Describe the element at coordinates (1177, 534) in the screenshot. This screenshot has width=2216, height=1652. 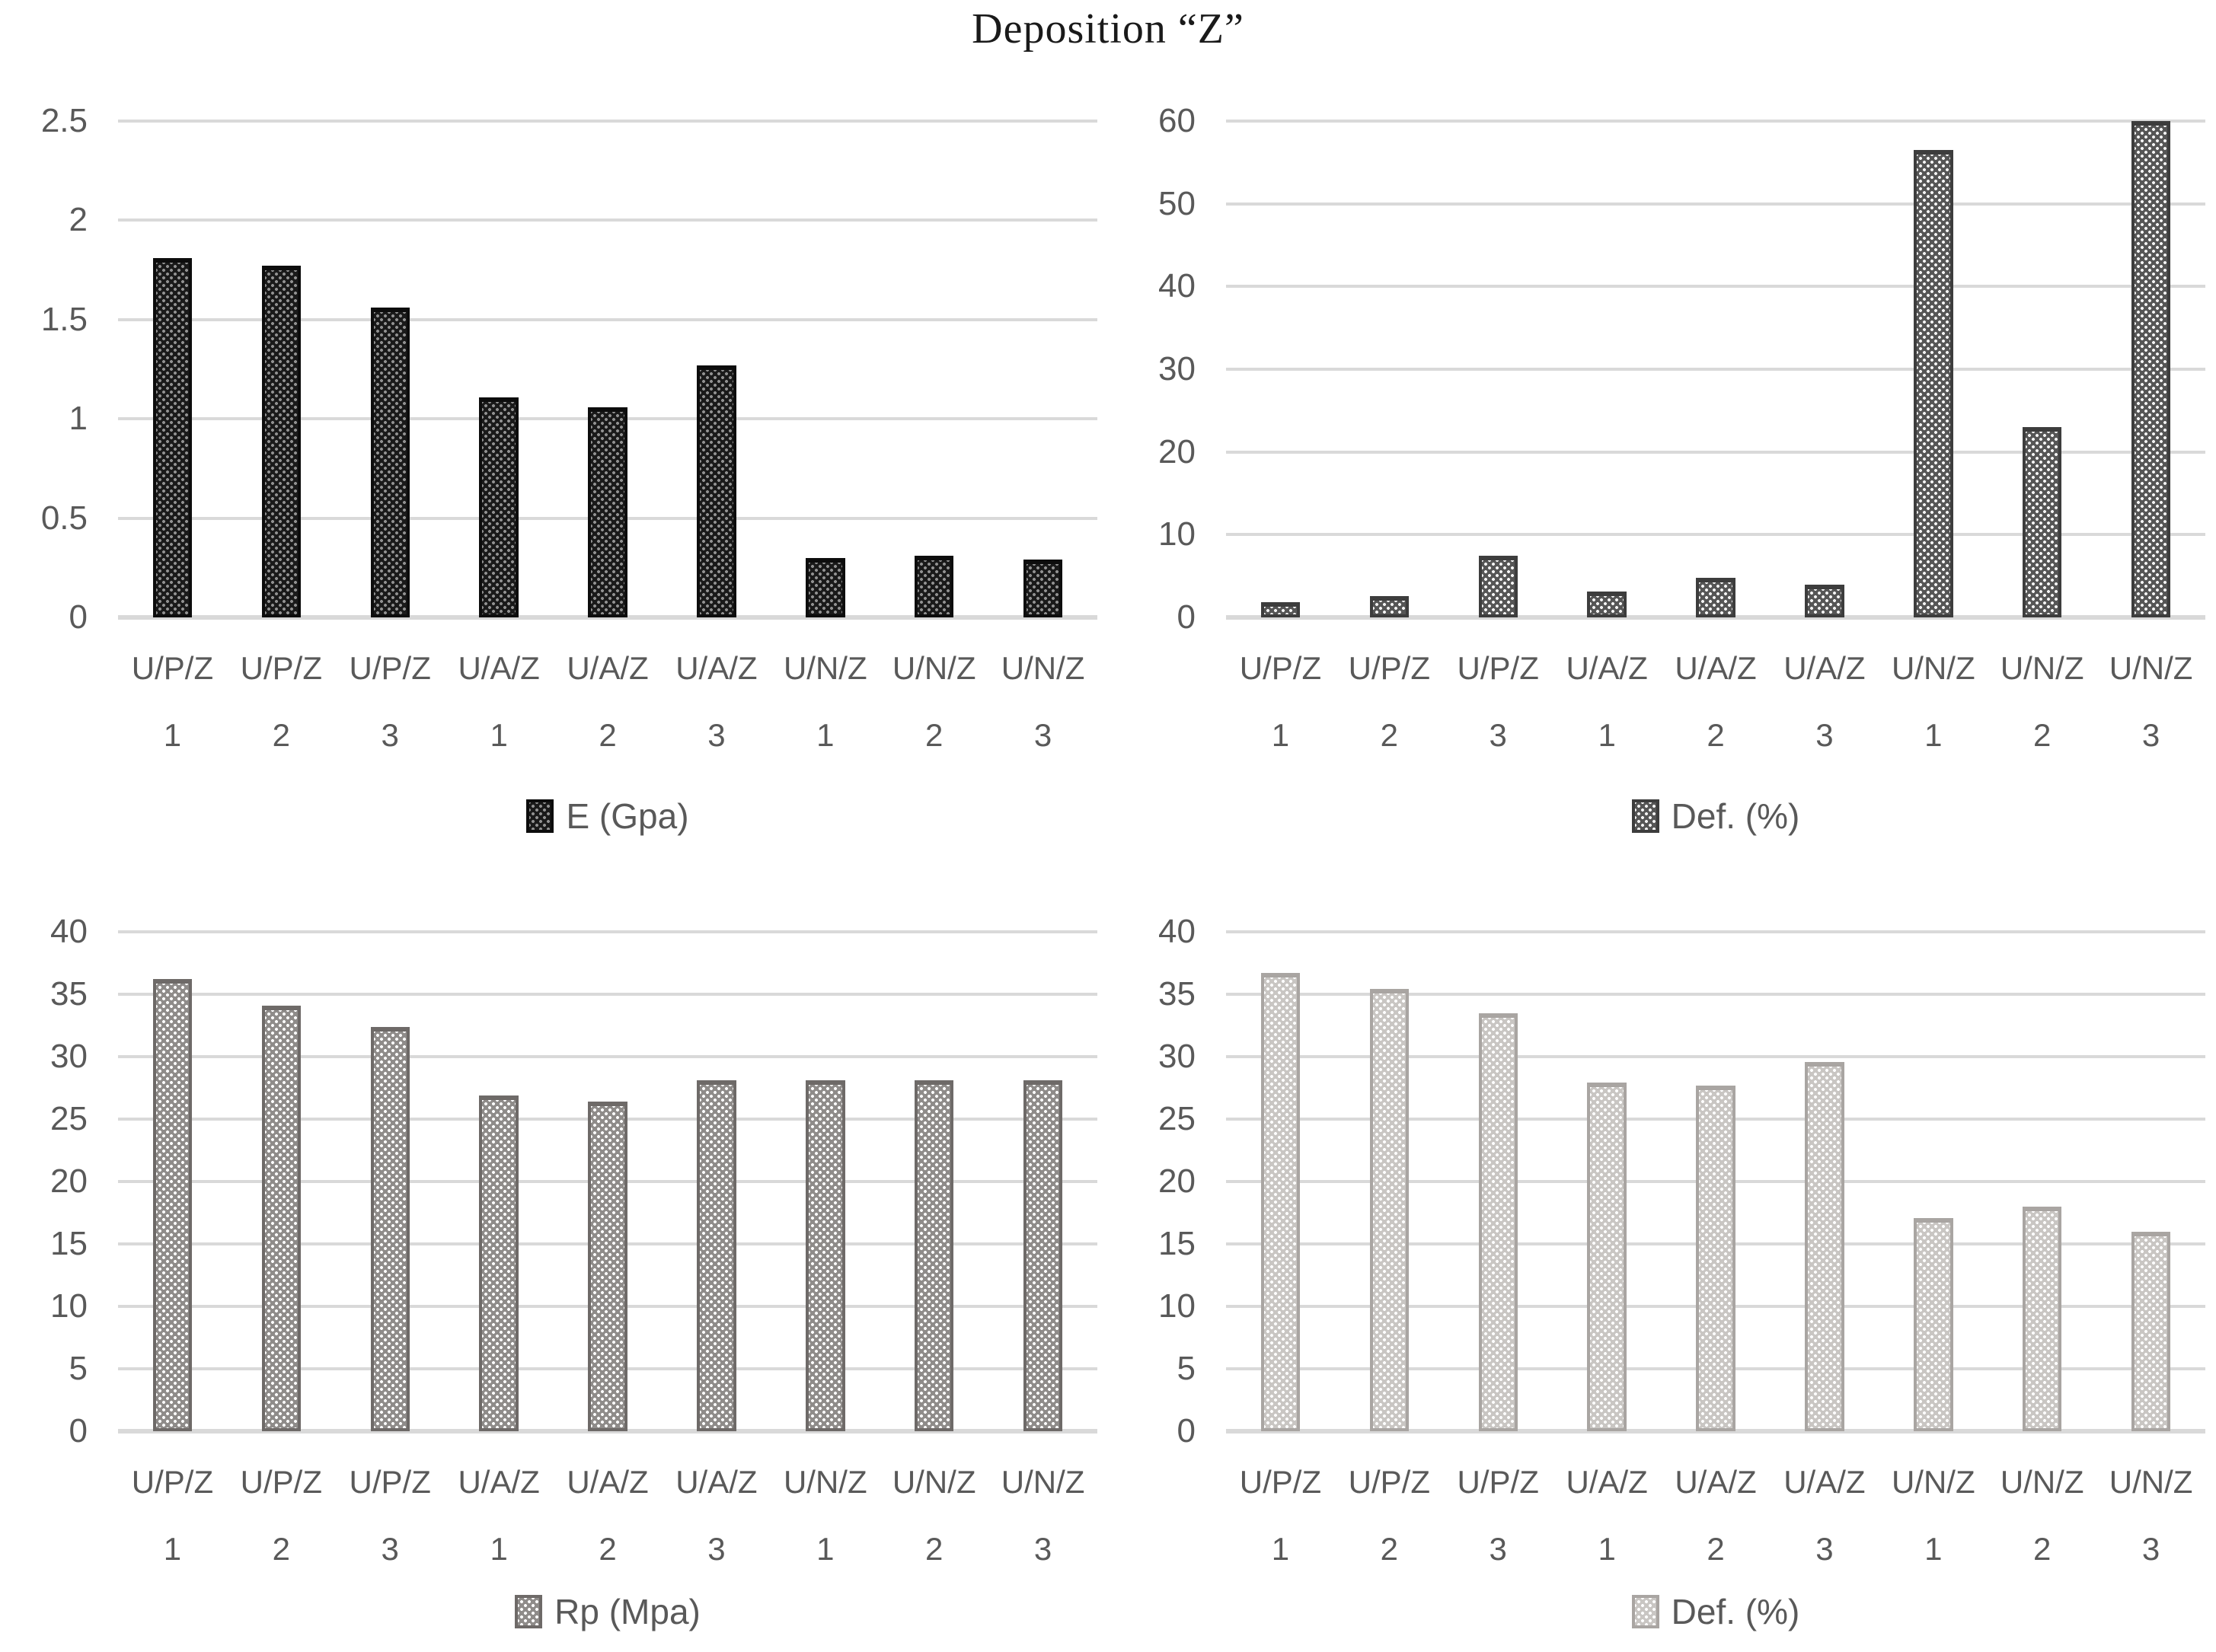
I see `y-tick-label: 10` at that location.